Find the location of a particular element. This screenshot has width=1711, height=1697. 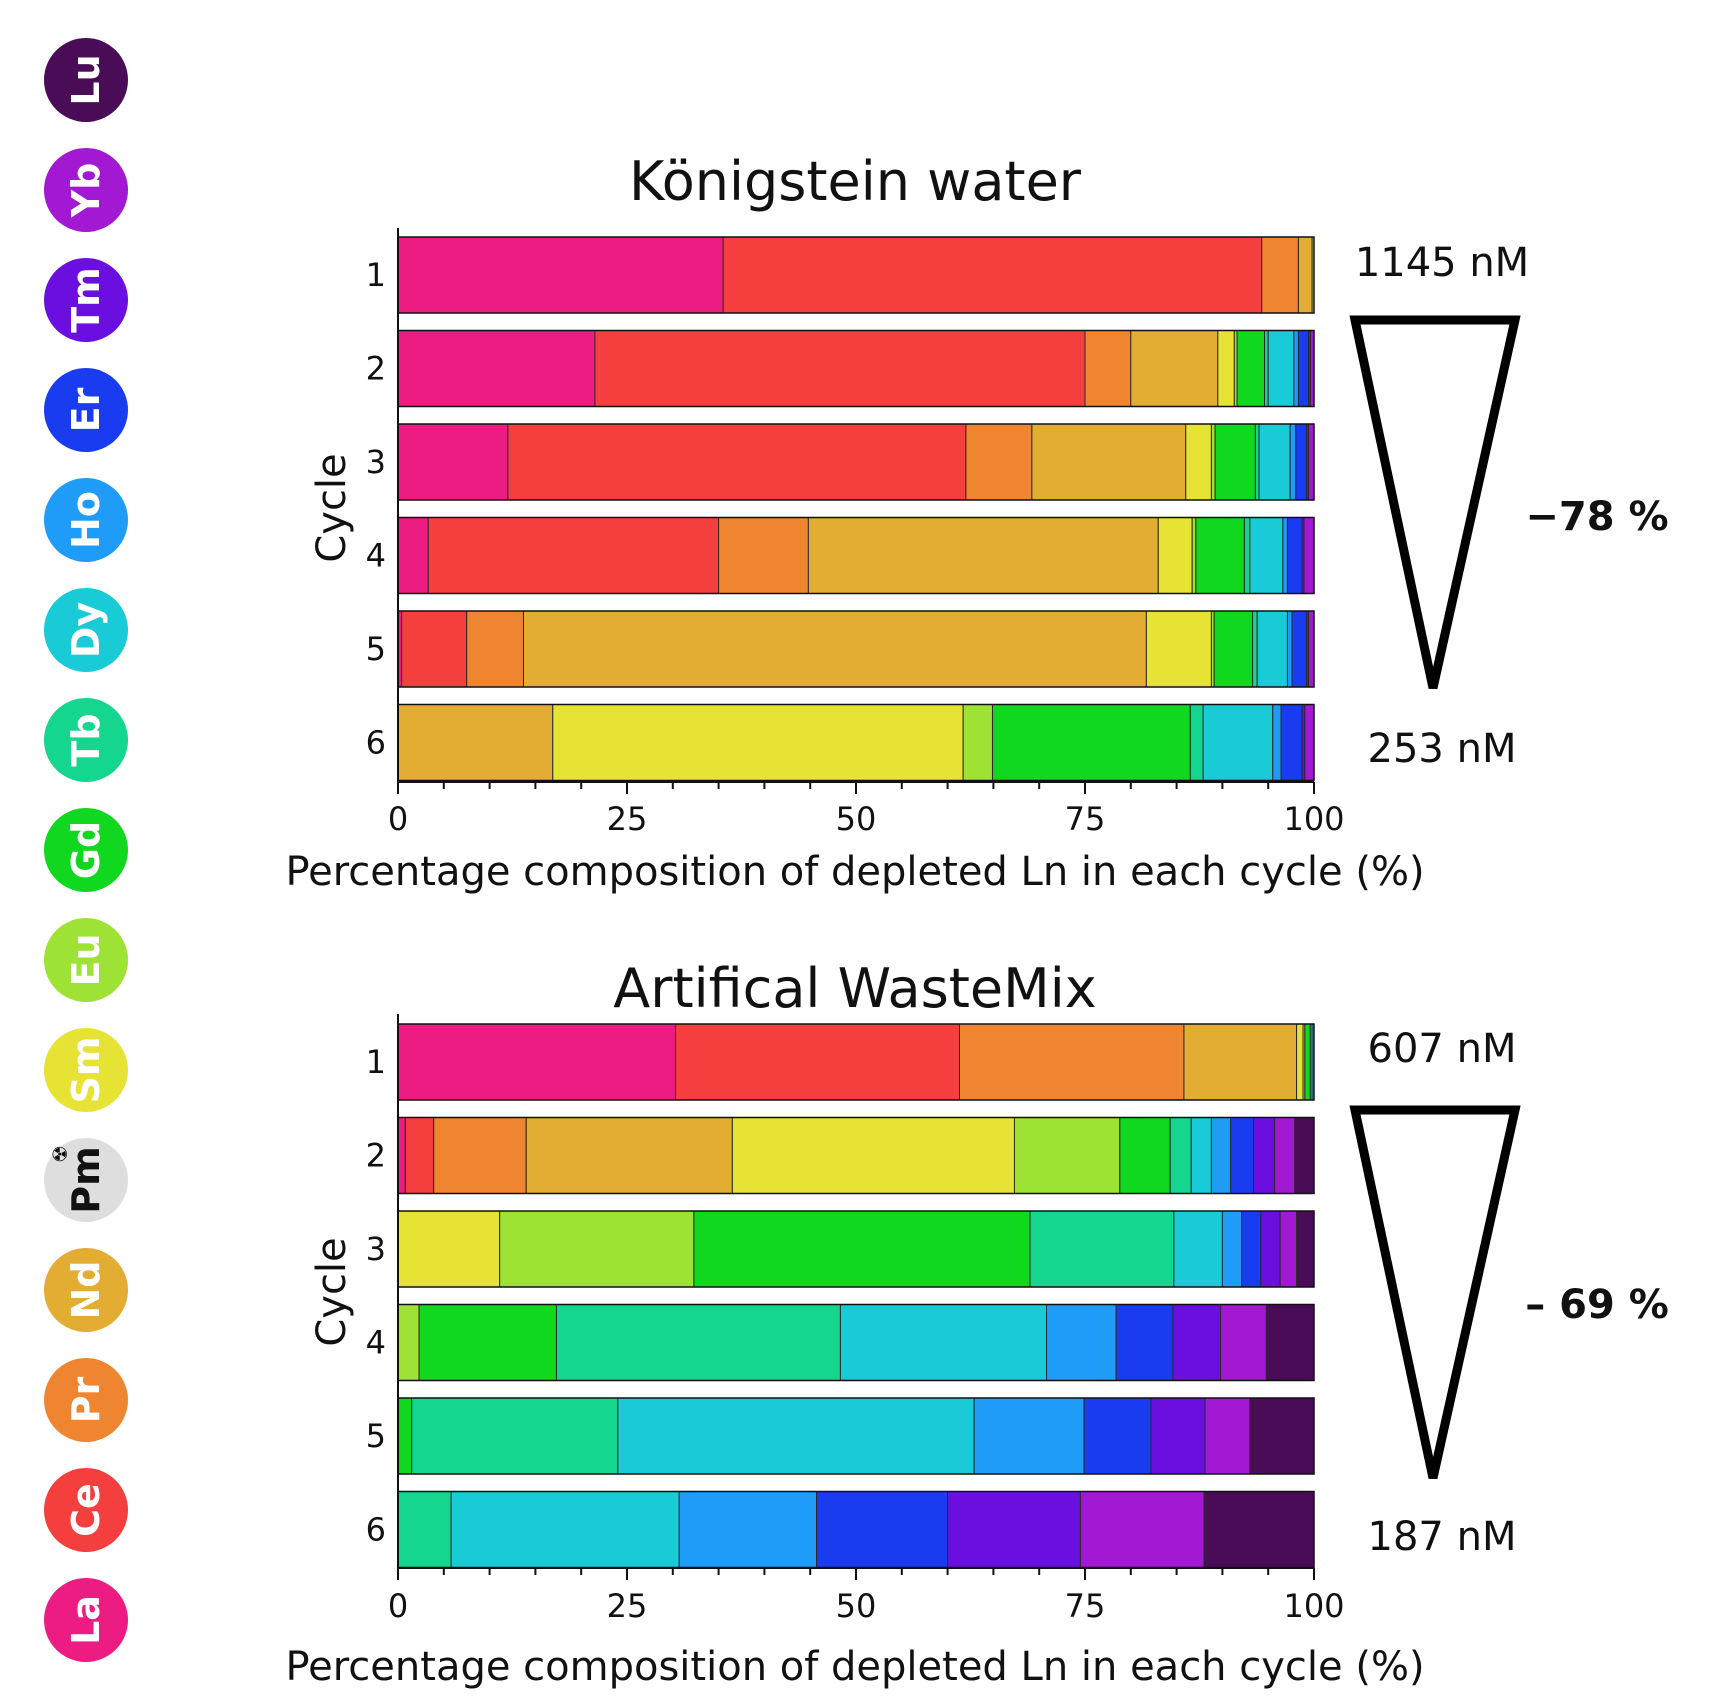

legend-label-eu: Eu is located at coordinates (86, 959).